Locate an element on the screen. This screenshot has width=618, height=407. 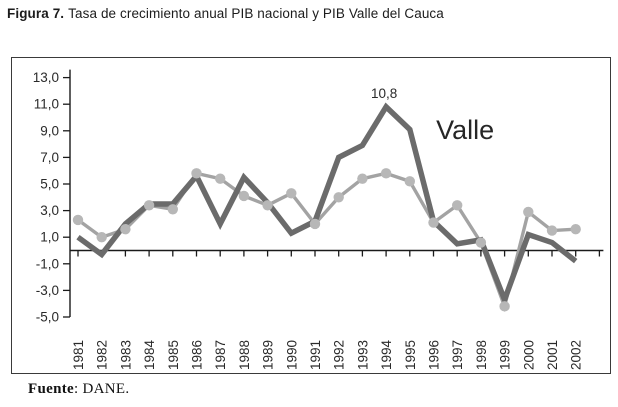
x-tick-label: 1987 is located at coordinates (220, 355).